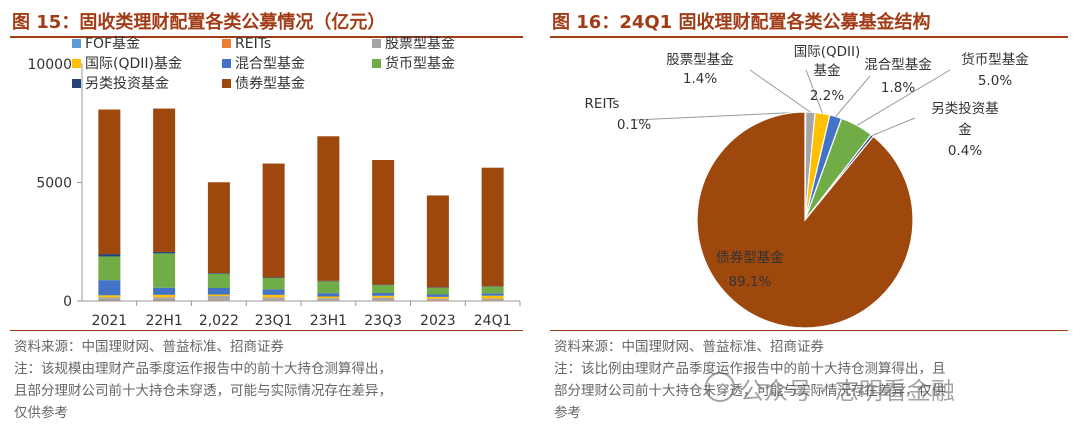 The width and height of the screenshot is (1080, 435). Describe the element at coordinates (383, 321) in the screenshot. I see `x-tick-label: 23Q3` at that location.